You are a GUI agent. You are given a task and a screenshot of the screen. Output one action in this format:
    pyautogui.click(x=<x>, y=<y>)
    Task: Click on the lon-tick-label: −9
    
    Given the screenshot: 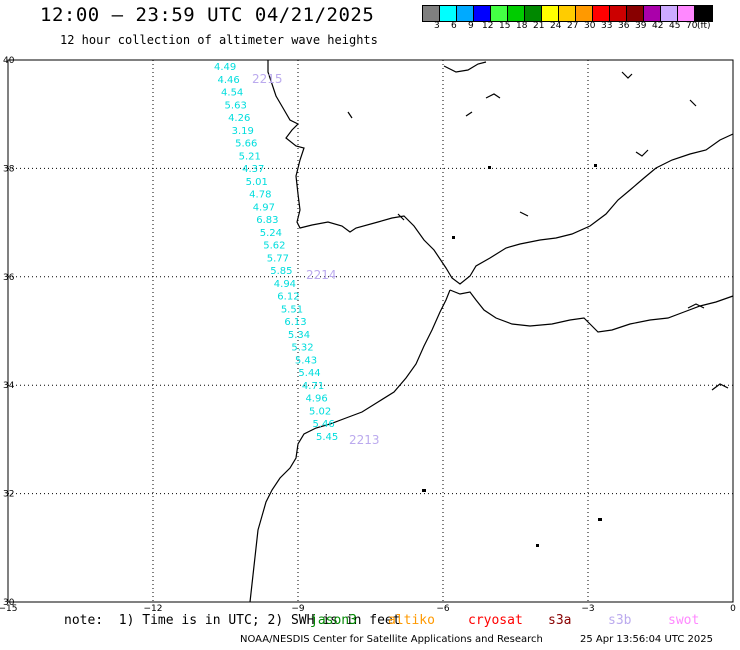 What is the action you would take?
    pyautogui.click(x=298, y=608)
    